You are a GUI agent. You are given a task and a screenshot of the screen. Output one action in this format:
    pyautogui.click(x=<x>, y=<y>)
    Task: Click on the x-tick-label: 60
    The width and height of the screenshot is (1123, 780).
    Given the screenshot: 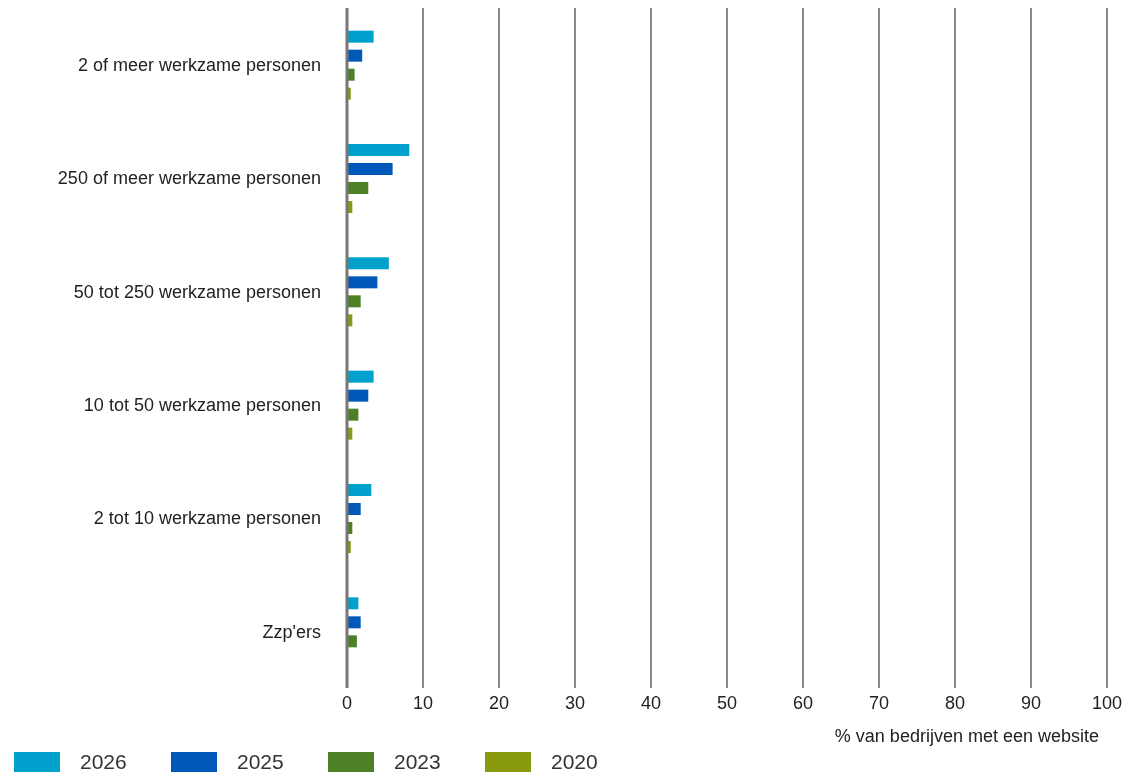 What is the action you would take?
    pyautogui.click(x=803, y=702)
    